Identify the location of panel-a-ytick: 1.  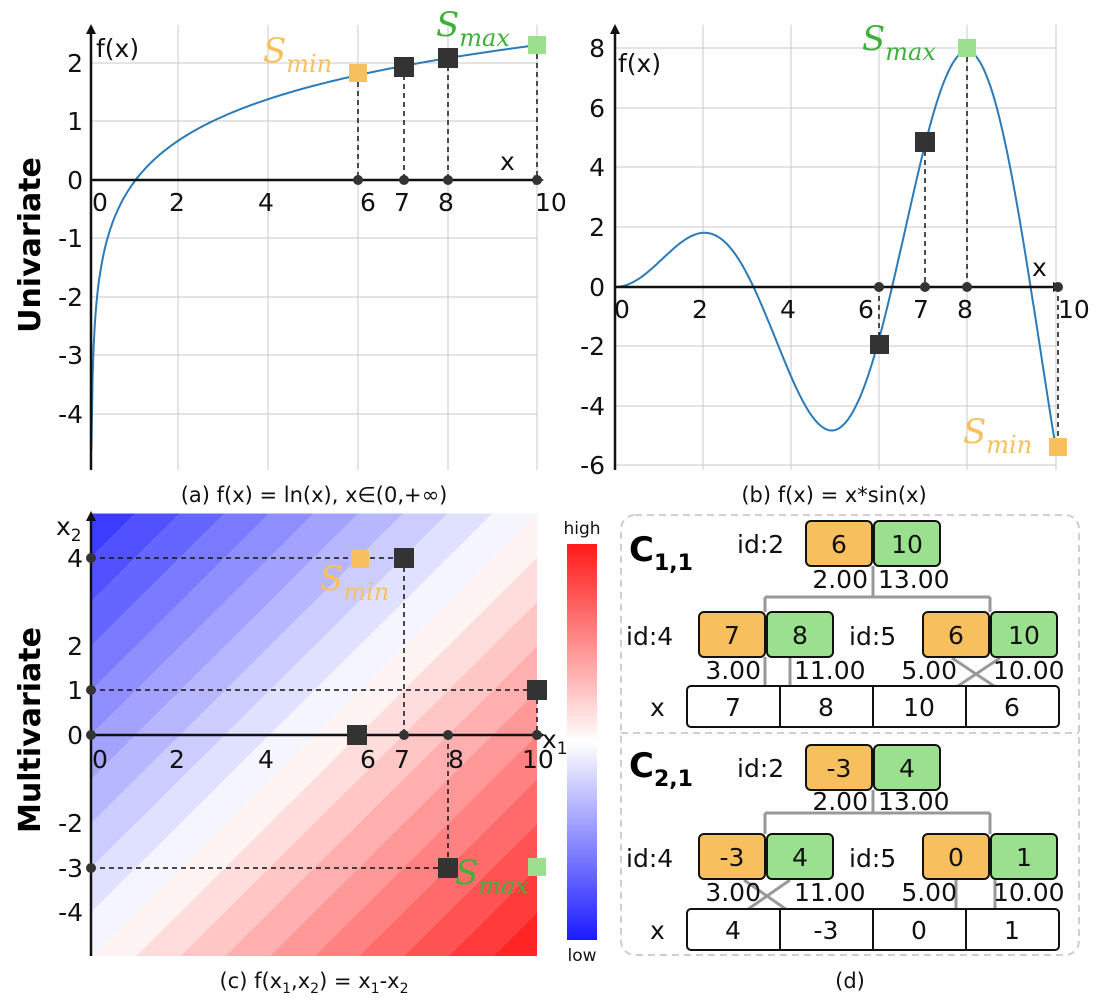
(75, 121).